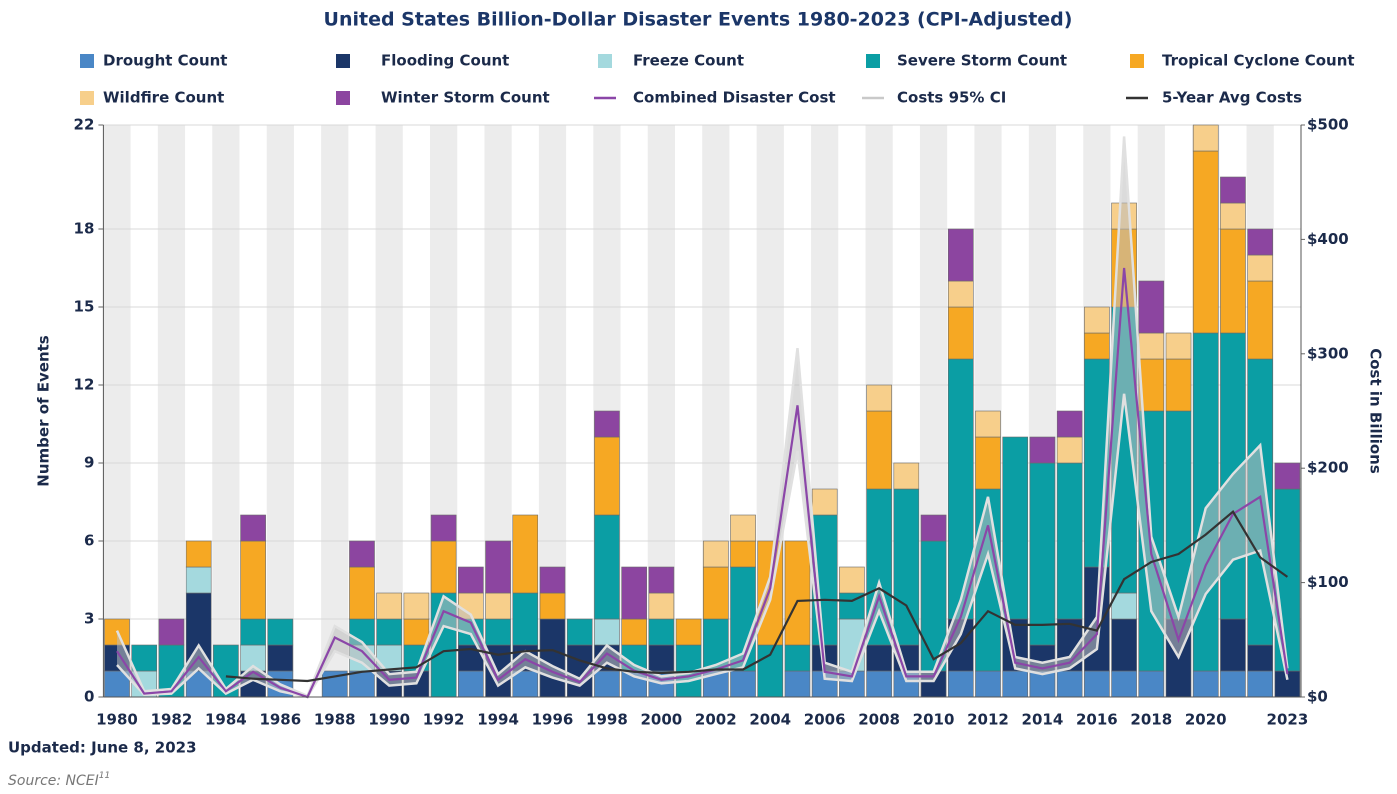 The width and height of the screenshot is (1397, 794). I want to click on x-tick-label: 1988, so click(335, 720).